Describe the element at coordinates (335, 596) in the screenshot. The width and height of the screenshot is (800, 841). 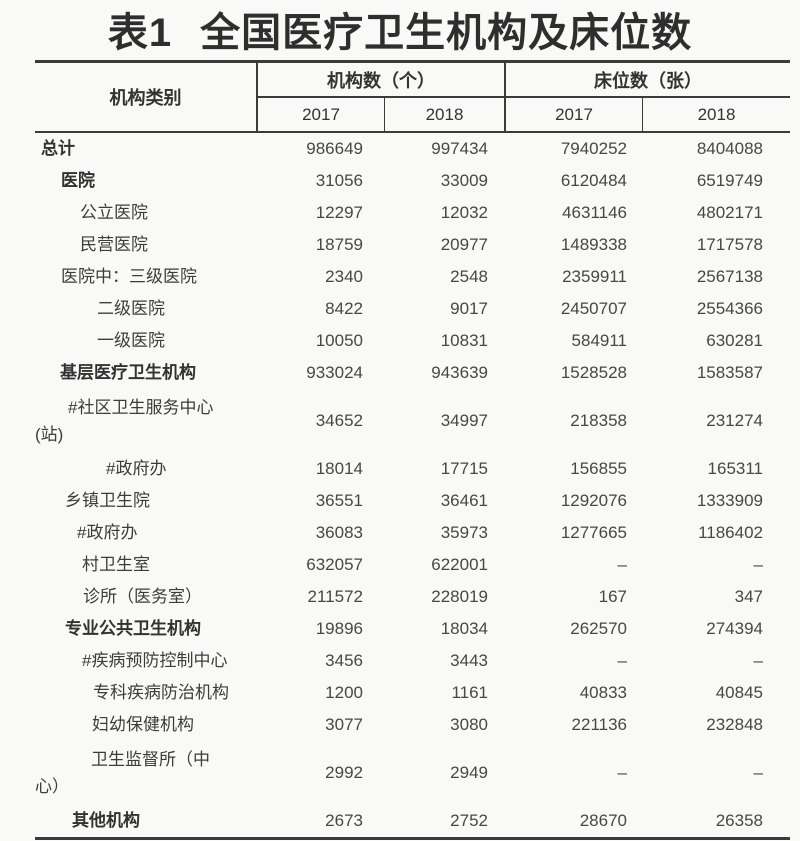
I see `cell-value: 211572` at that location.